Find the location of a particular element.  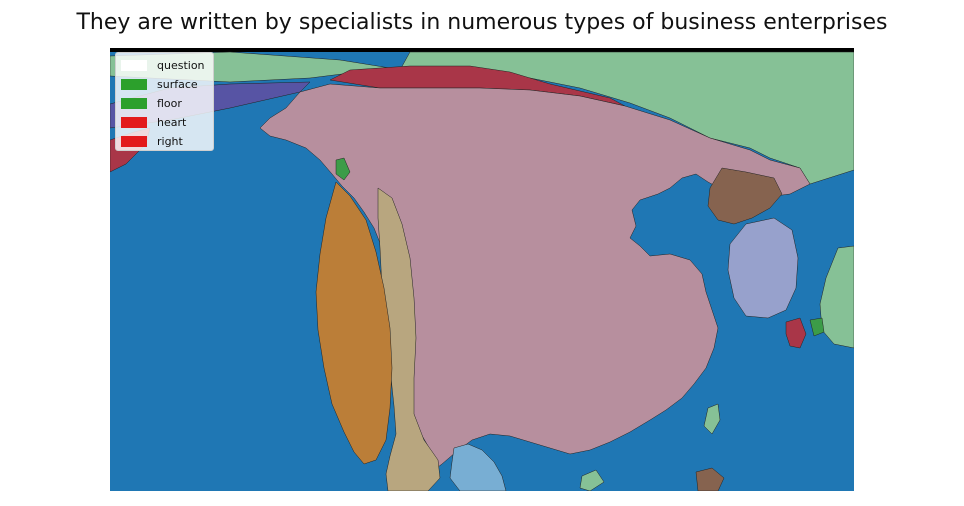

legend-item: surface is located at coordinates (167, 84).